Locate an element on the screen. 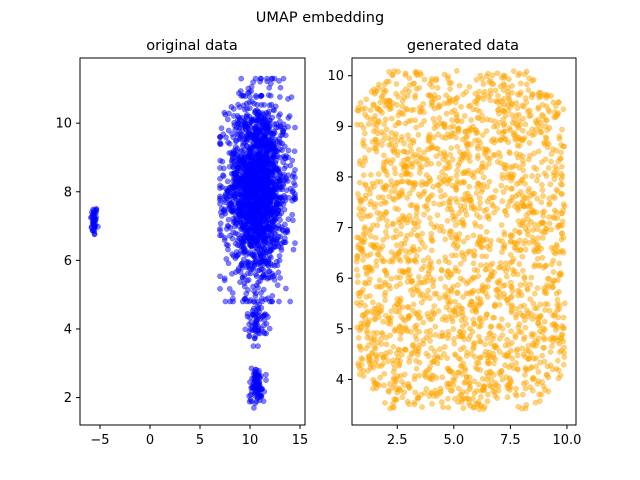  y-ticks-original: 2 4 6 8 10 is located at coordinates (67, 261).